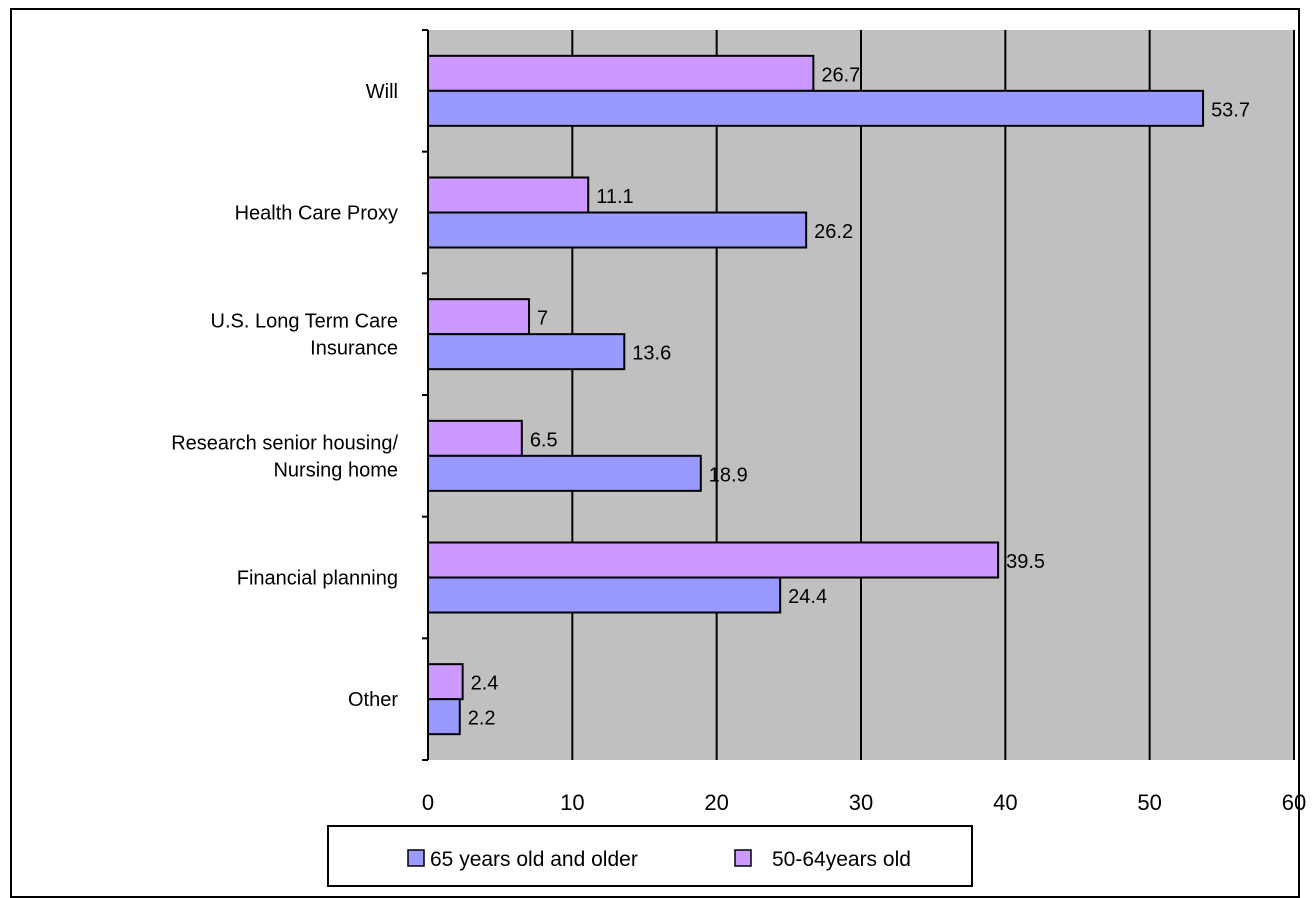 Image resolution: width=1313 pixels, height=898 pixels. Describe the element at coordinates (382, 92) in the screenshot. I see `category-label: Will` at that location.